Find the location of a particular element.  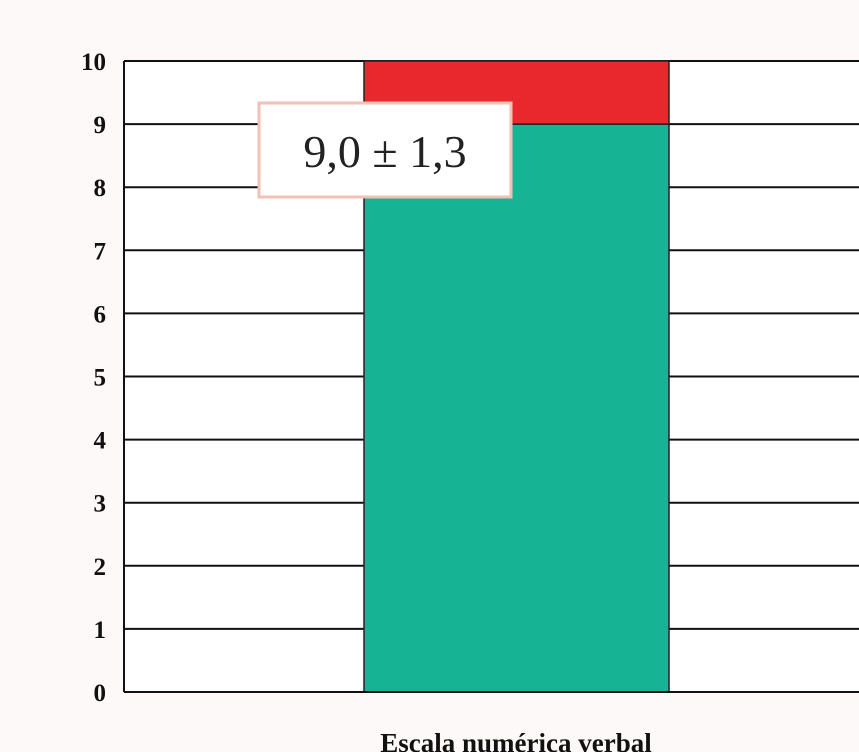

y-tick-label: 6 is located at coordinates (100, 314).